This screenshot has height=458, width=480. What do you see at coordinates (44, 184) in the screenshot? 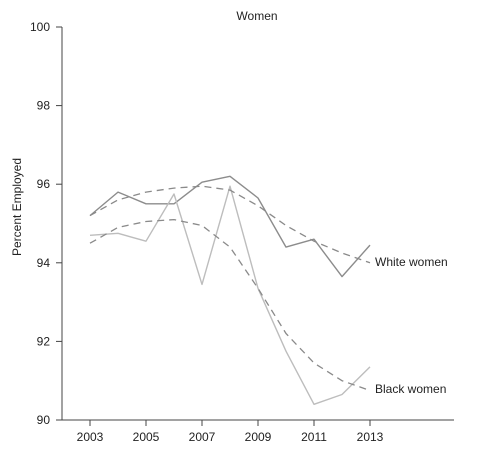
I see `y-tick-label: 96` at bounding box center [44, 184].